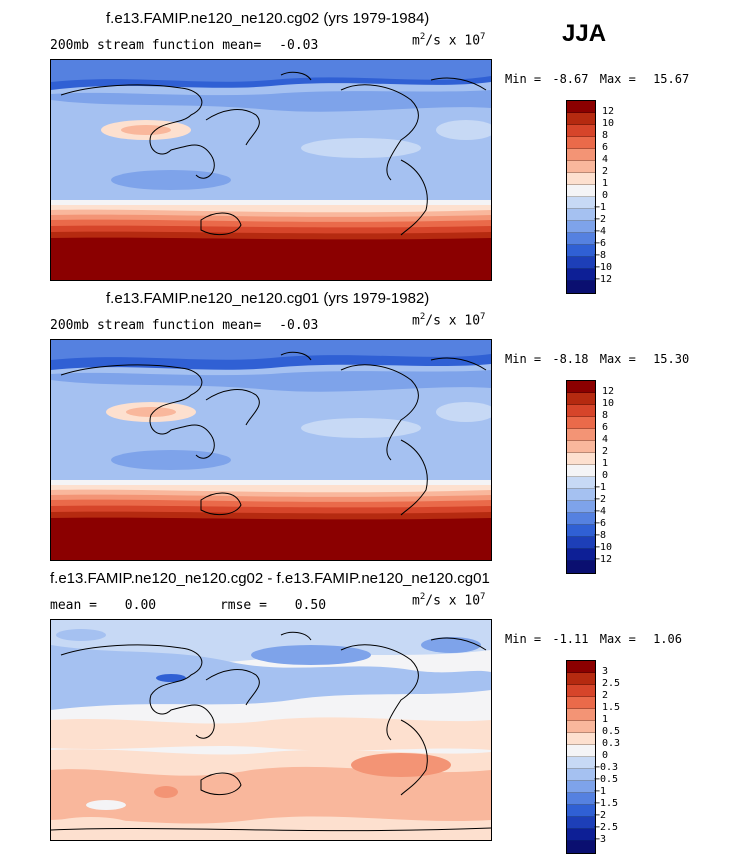 The height and width of the screenshot is (854, 733). What do you see at coordinates (140, 605) in the screenshot?
I see `panel-3-mean-value: 0.00` at bounding box center [140, 605].